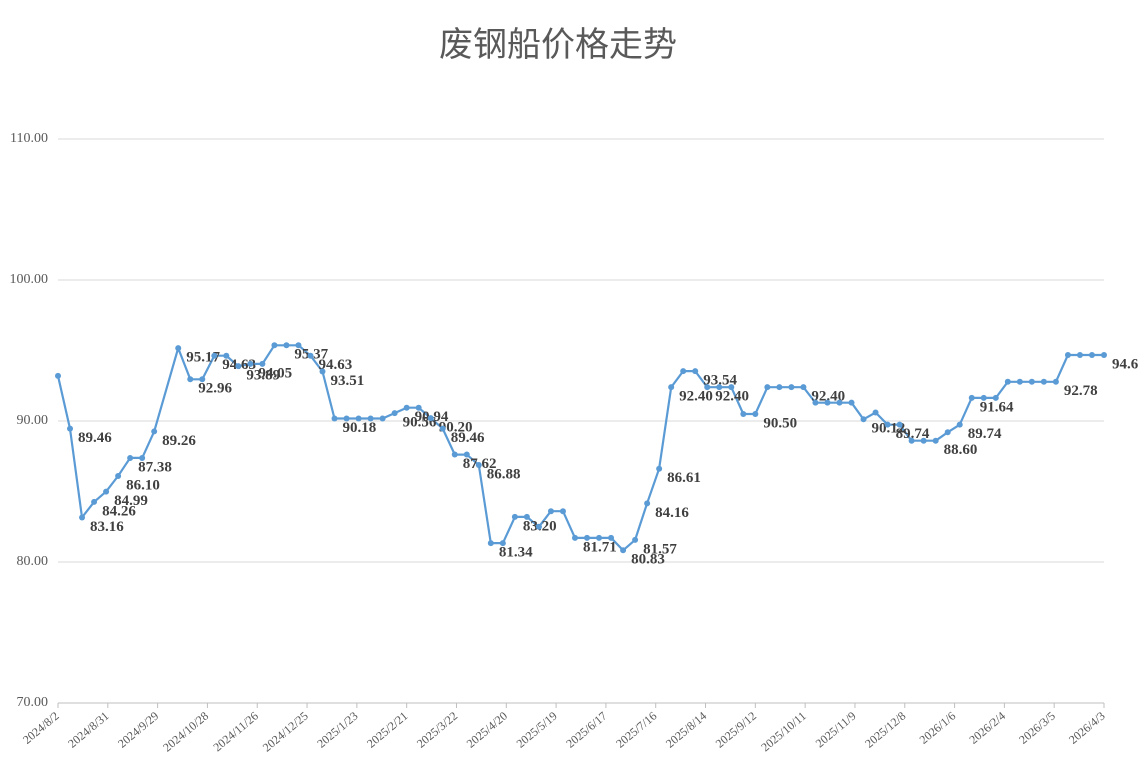 The height and width of the screenshot is (759, 1138). Describe the element at coordinates (29, 138) in the screenshot. I see `y-tick-label: 110.00` at that location.